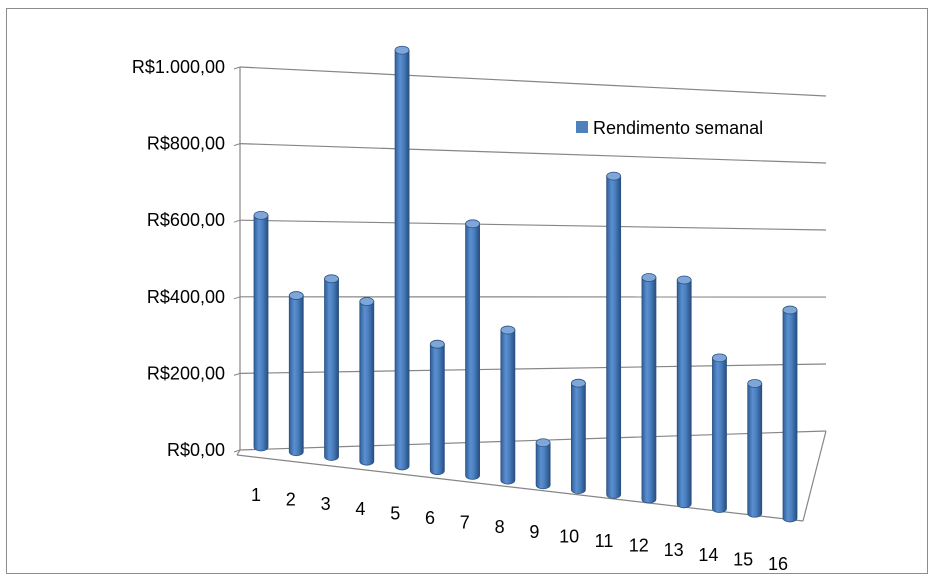 The width and height of the screenshot is (936, 579). What do you see at coordinates (674, 550) in the screenshot?
I see `x-tick-label: 13` at bounding box center [674, 550].